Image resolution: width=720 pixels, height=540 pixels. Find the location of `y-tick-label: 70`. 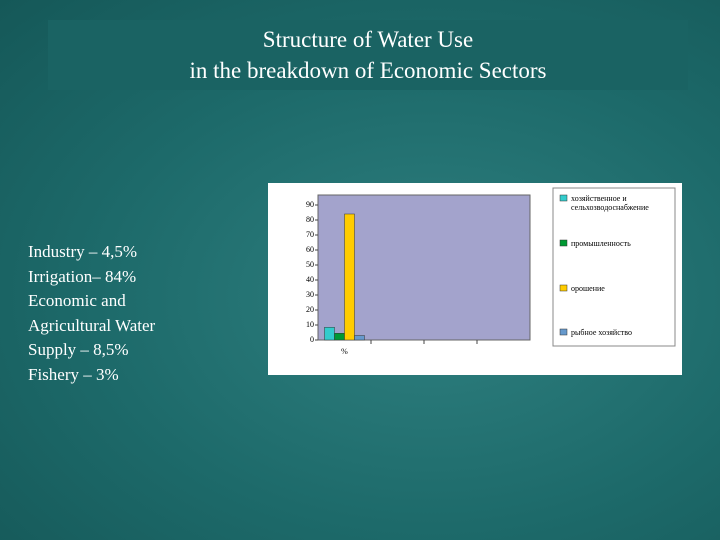

y-tick-label: 70 is located at coordinates (310, 234).